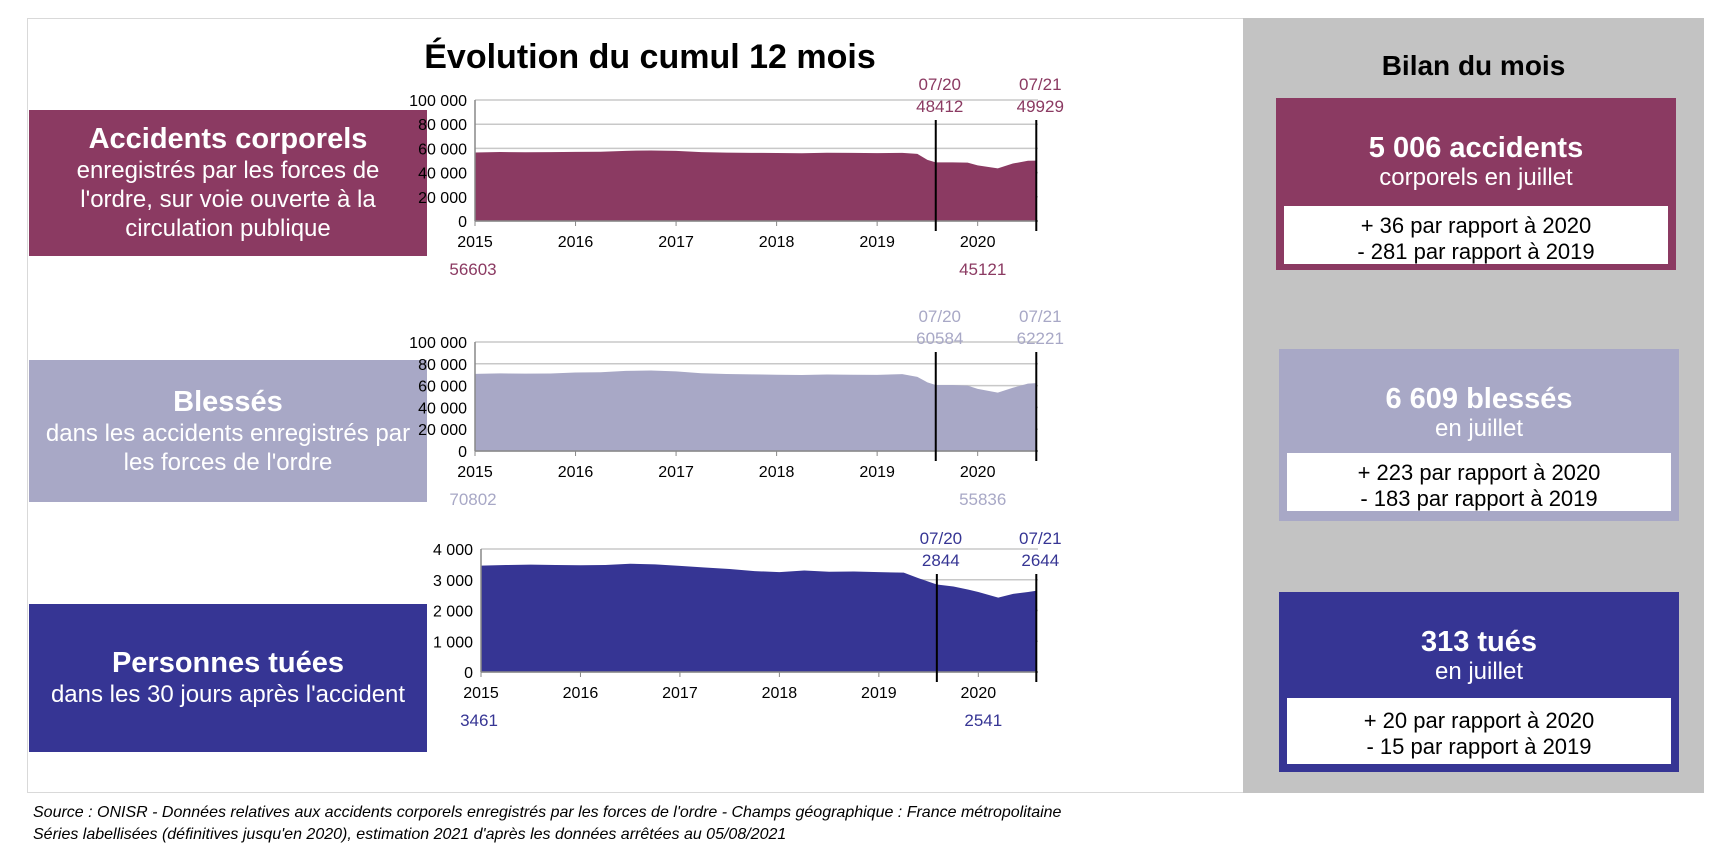 The image size is (1712, 844). What do you see at coordinates (475, 242) in the screenshot?
I see `accidents-x-tick-label: 2015` at bounding box center [475, 242].